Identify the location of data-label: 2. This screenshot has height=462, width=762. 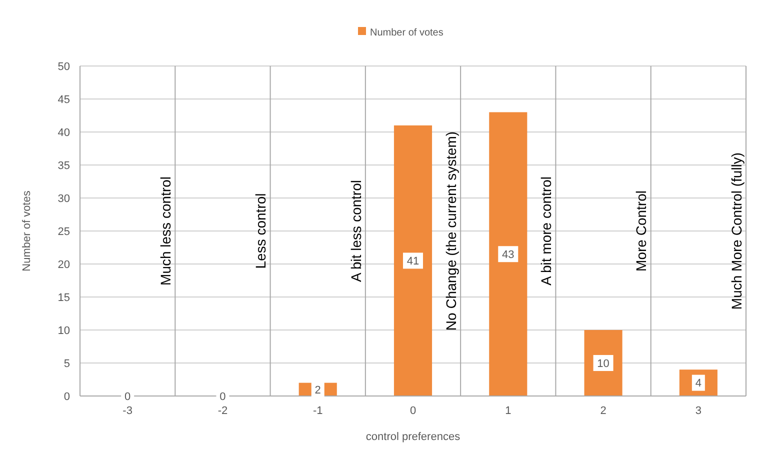
(317, 390).